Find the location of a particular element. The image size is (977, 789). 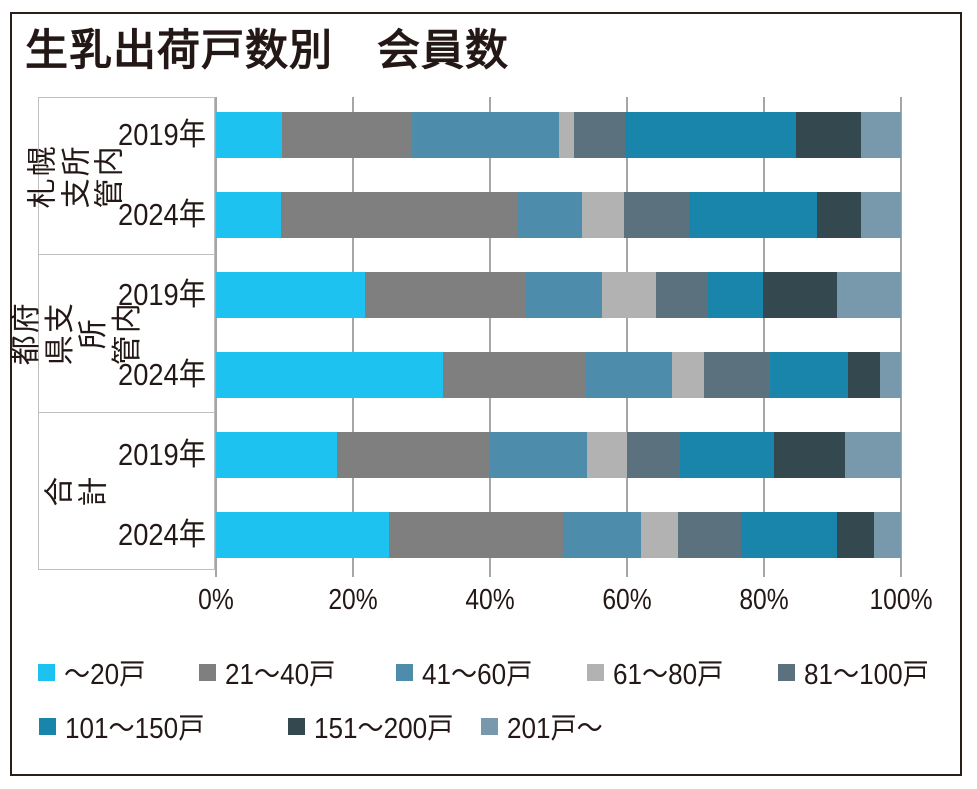

x-tick-label-80%: 80% is located at coordinates (764, 600).